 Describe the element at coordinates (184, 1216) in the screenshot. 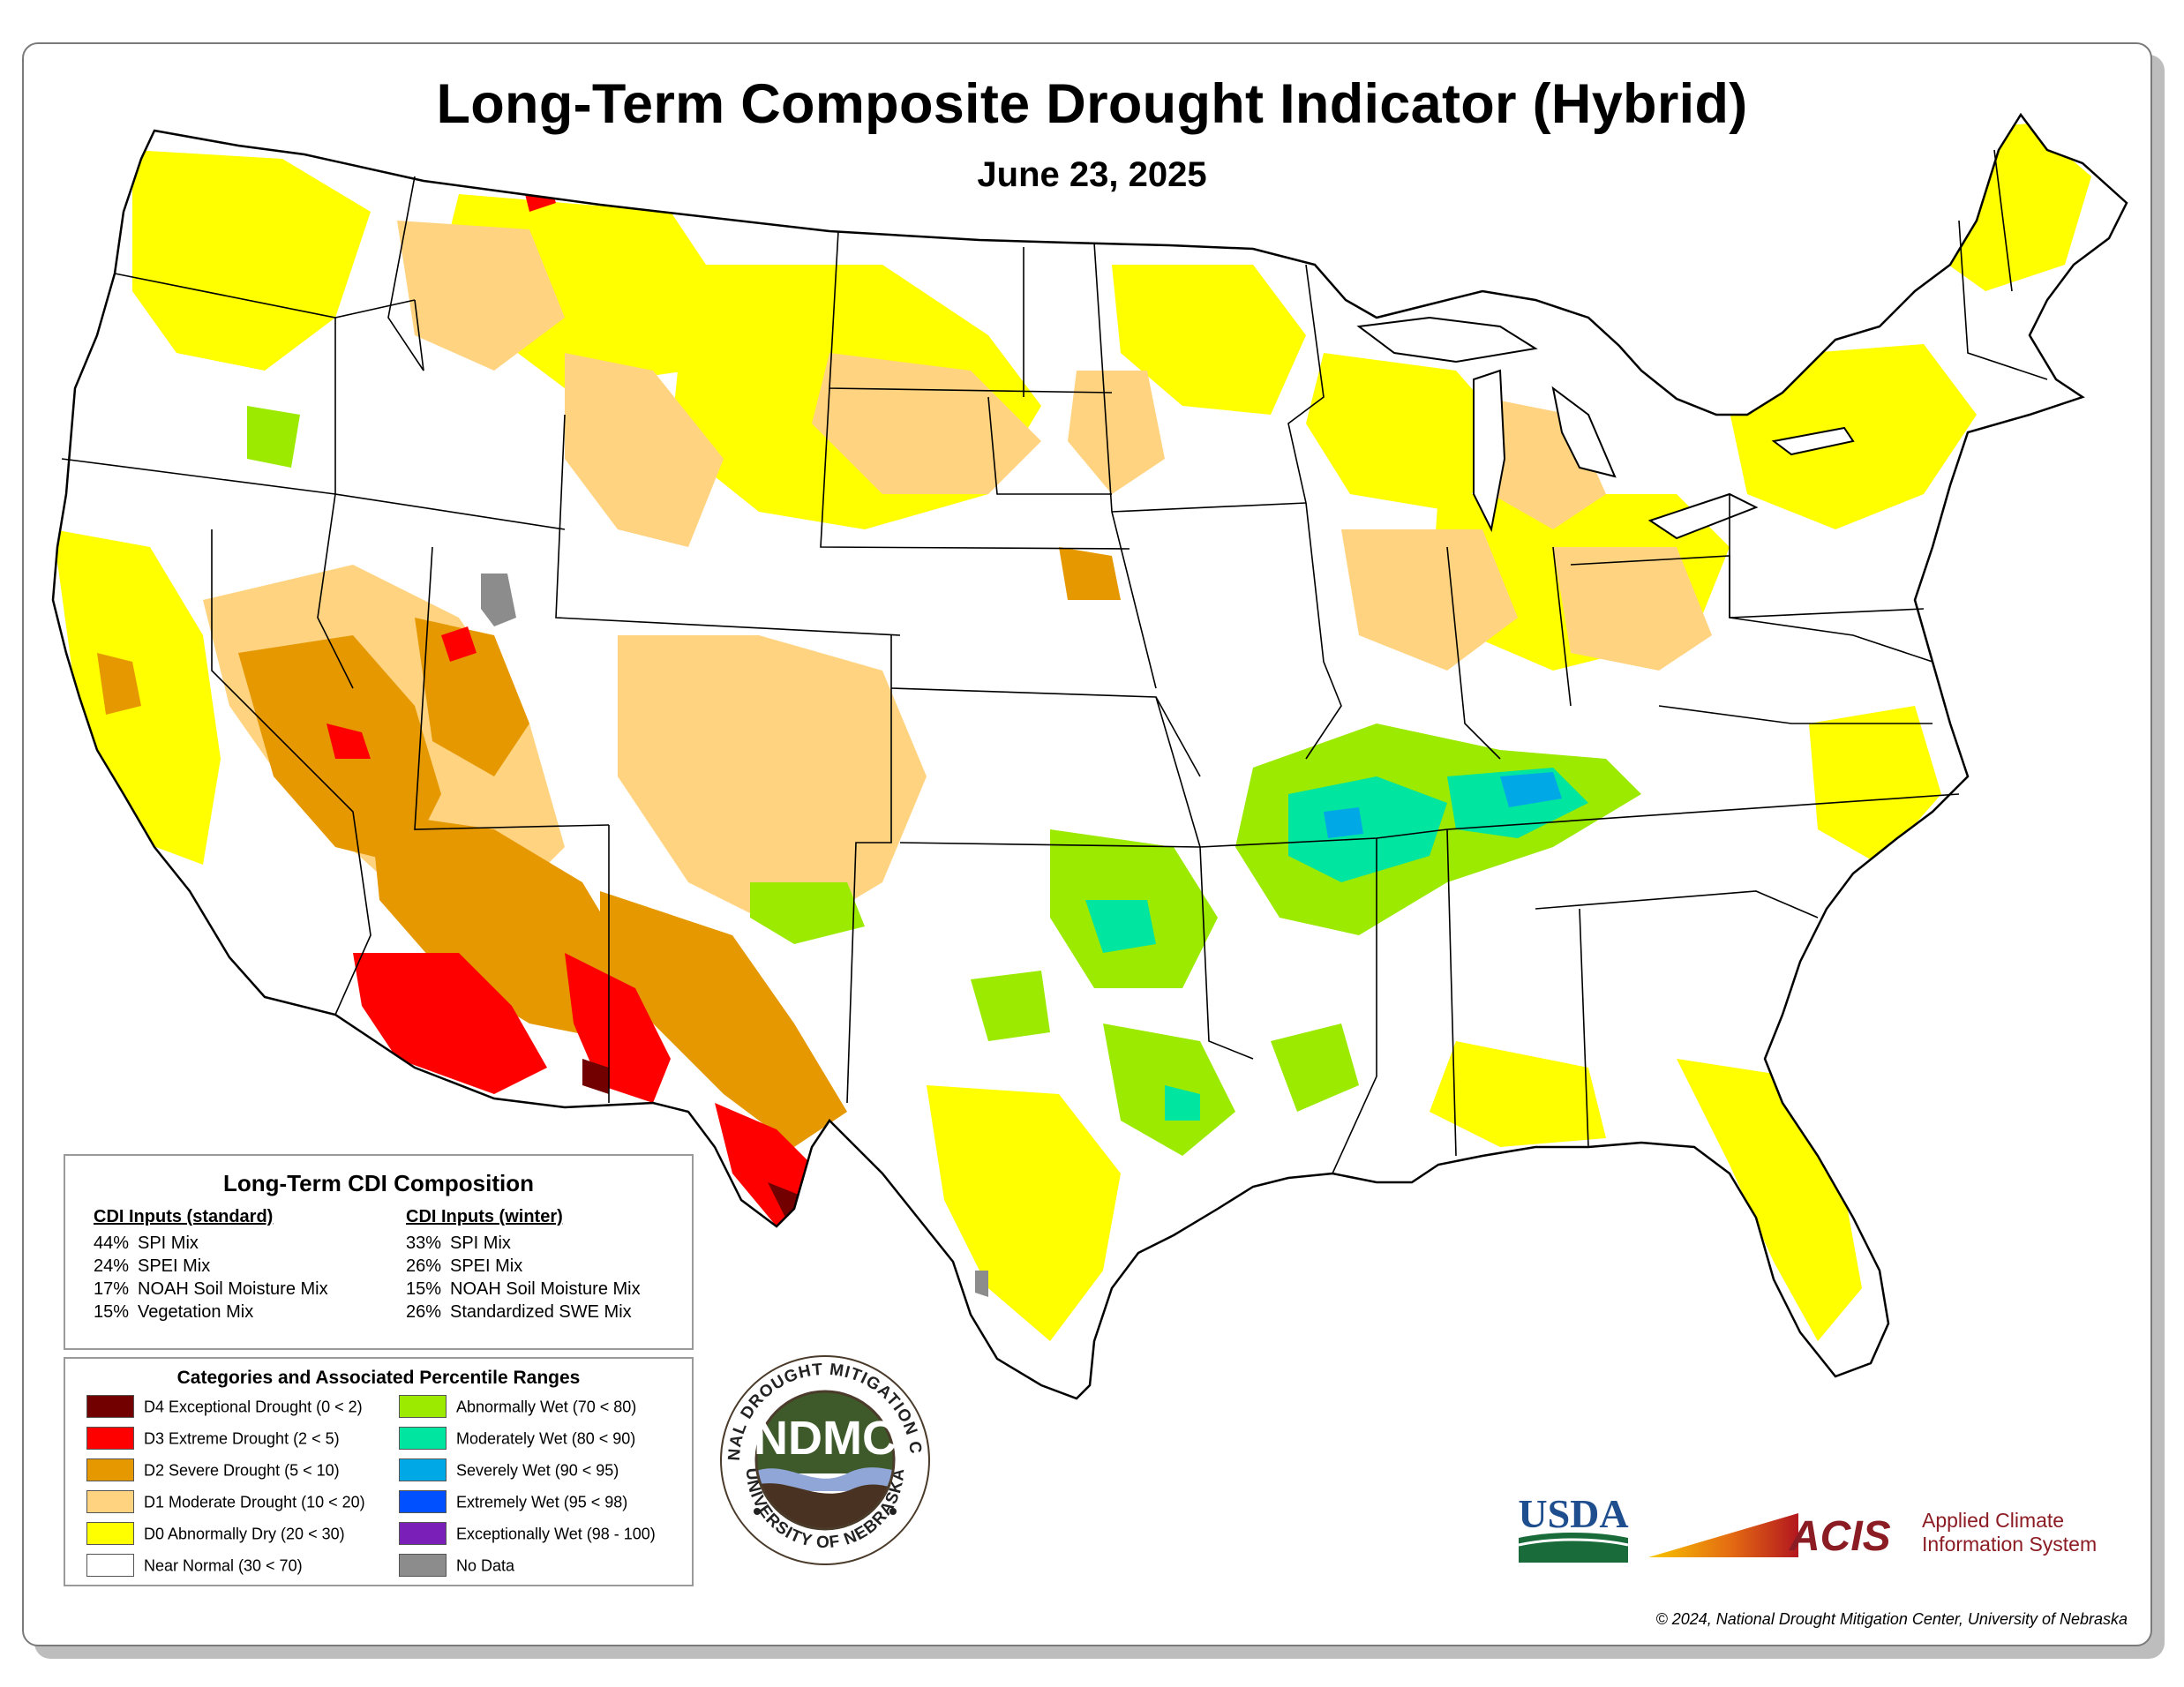

I see `standard-inputs-header: CDI Inputs (standard)` at that location.